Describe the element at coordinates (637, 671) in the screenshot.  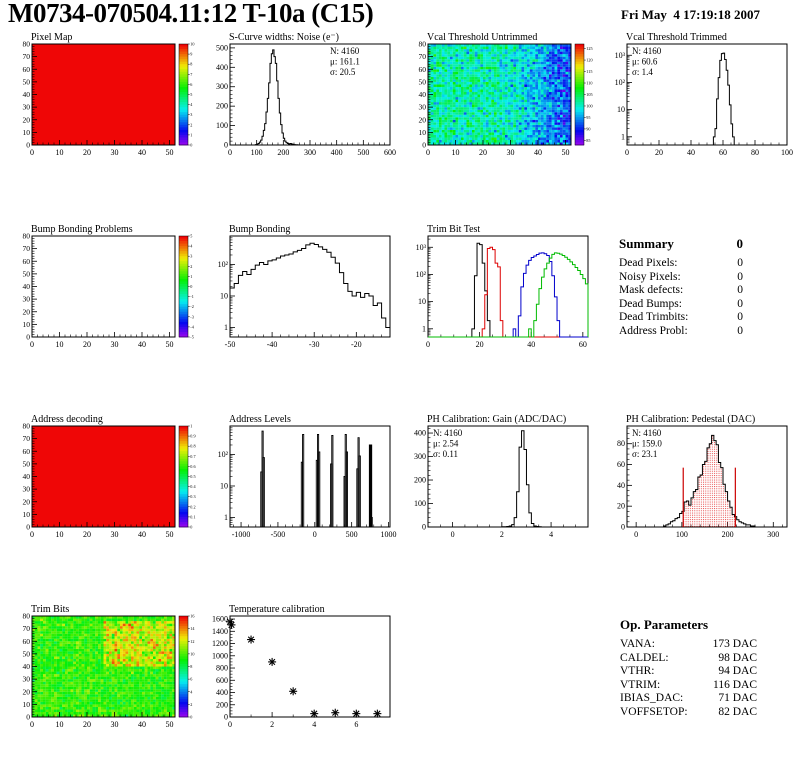
I see `param-label: VTHR:` at that location.